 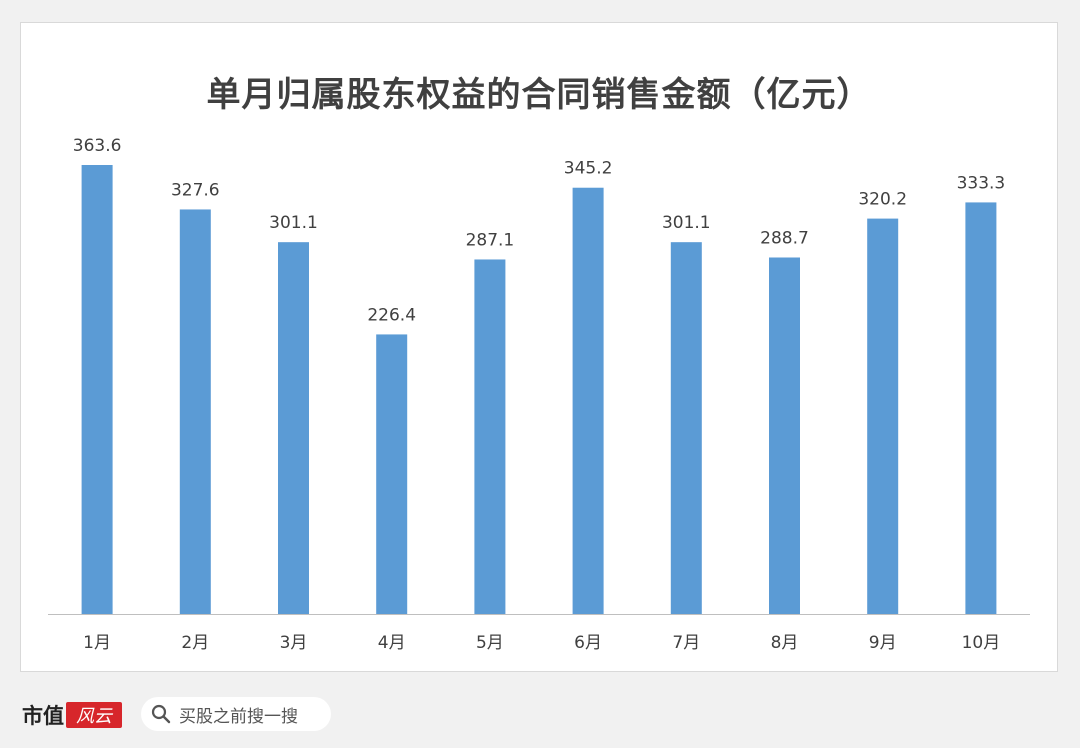 I want to click on x-tick-label: 8月, so click(x=785, y=643).